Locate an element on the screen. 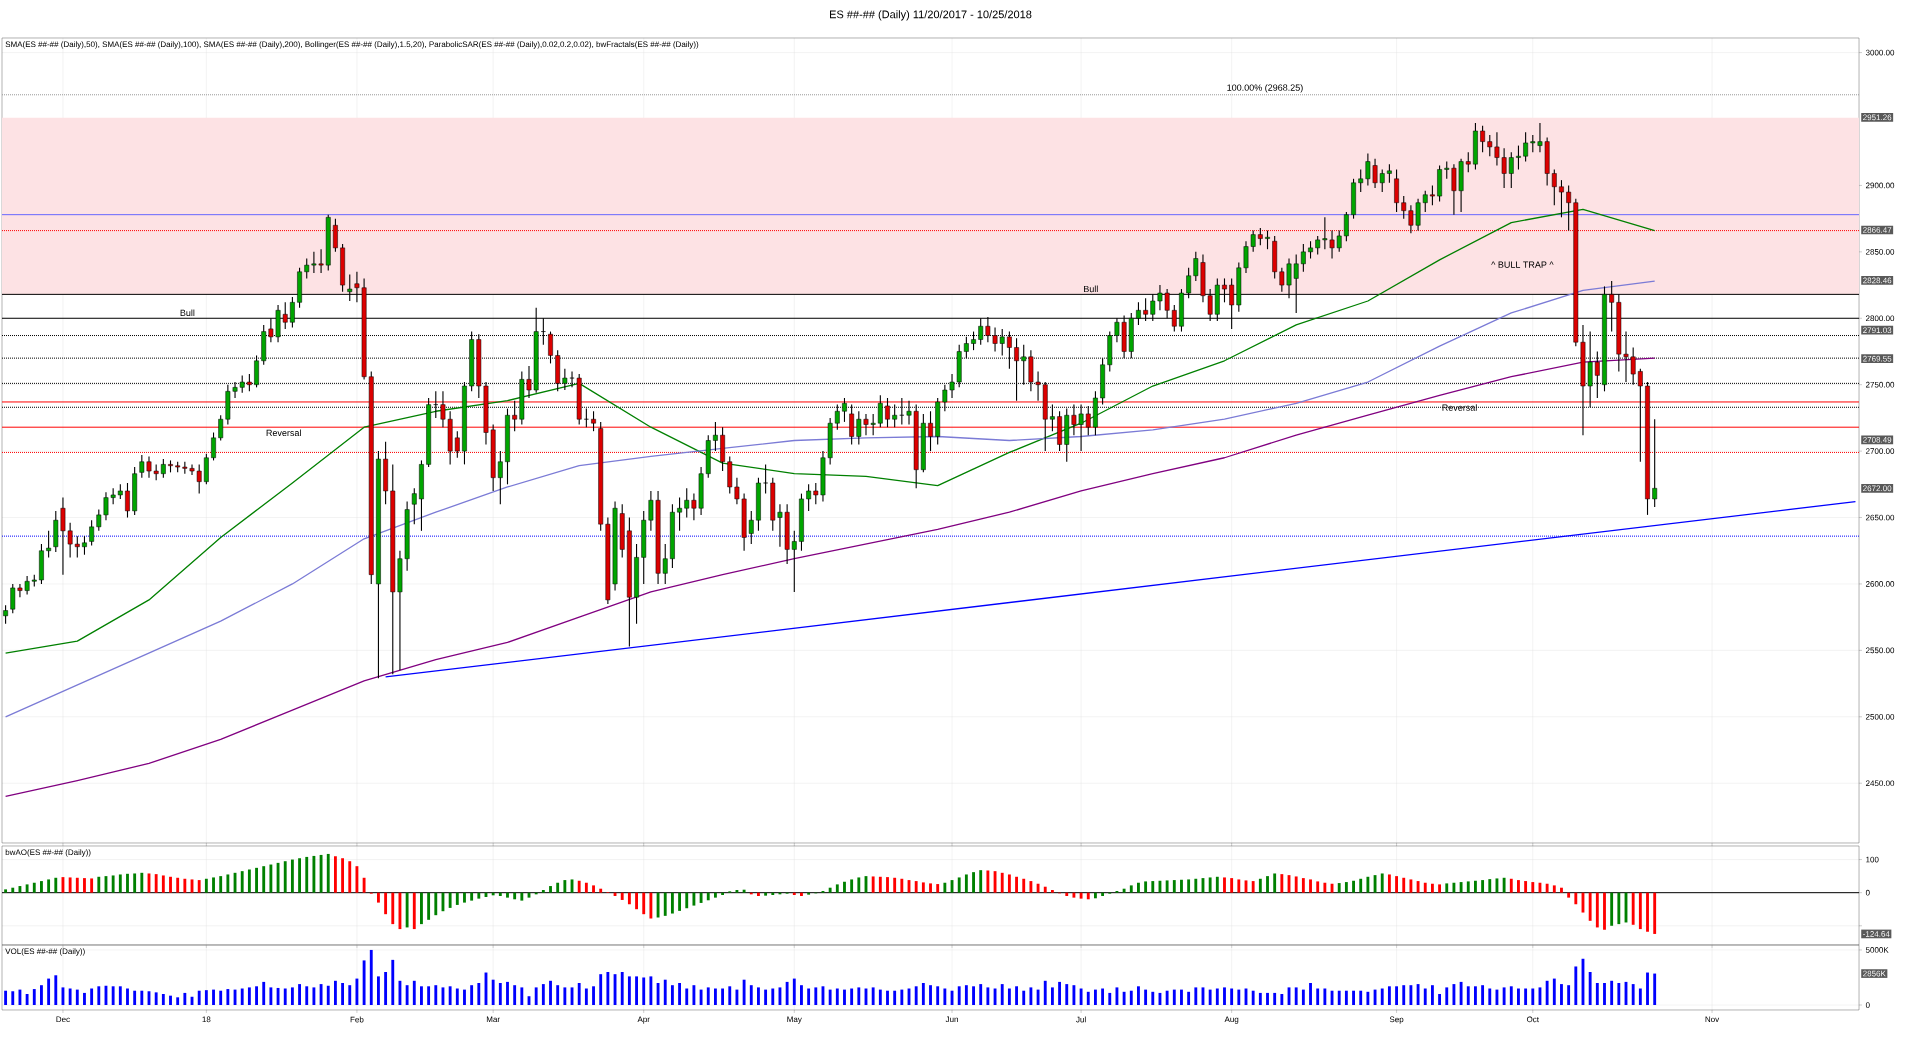  text: -124.64 is located at coordinates (1876, 934).